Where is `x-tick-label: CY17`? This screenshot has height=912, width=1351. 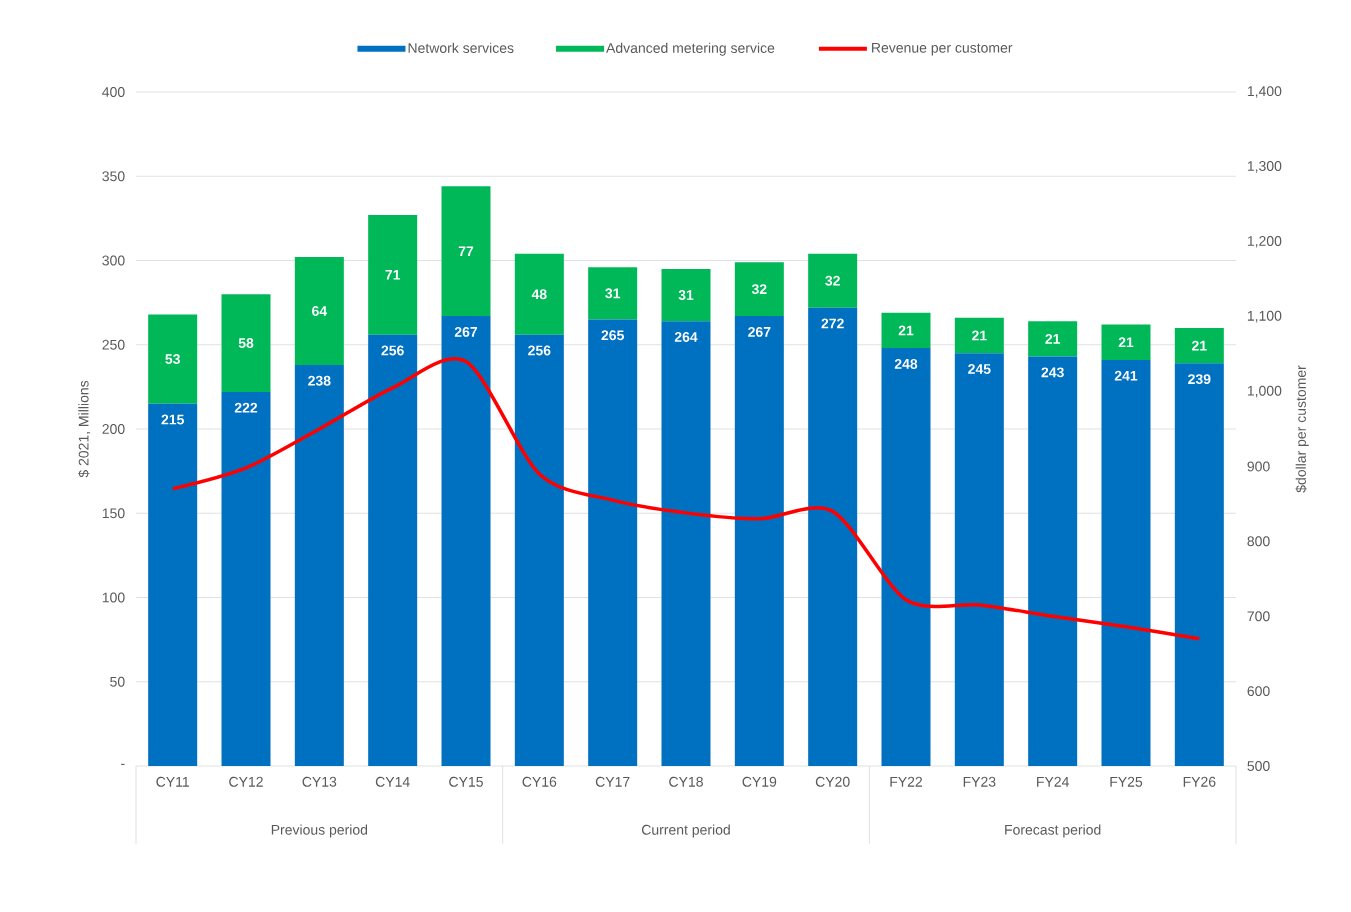 x-tick-label: CY17 is located at coordinates (612, 781).